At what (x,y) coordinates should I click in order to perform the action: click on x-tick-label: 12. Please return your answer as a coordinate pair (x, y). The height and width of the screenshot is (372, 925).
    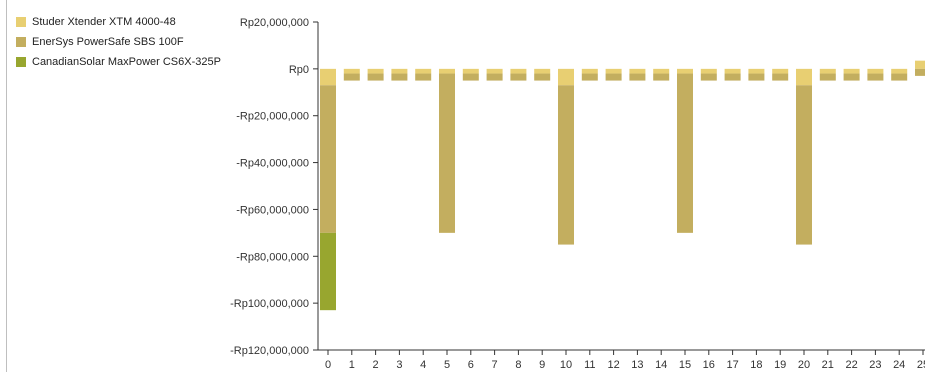
    Looking at the image, I should click on (613, 365).